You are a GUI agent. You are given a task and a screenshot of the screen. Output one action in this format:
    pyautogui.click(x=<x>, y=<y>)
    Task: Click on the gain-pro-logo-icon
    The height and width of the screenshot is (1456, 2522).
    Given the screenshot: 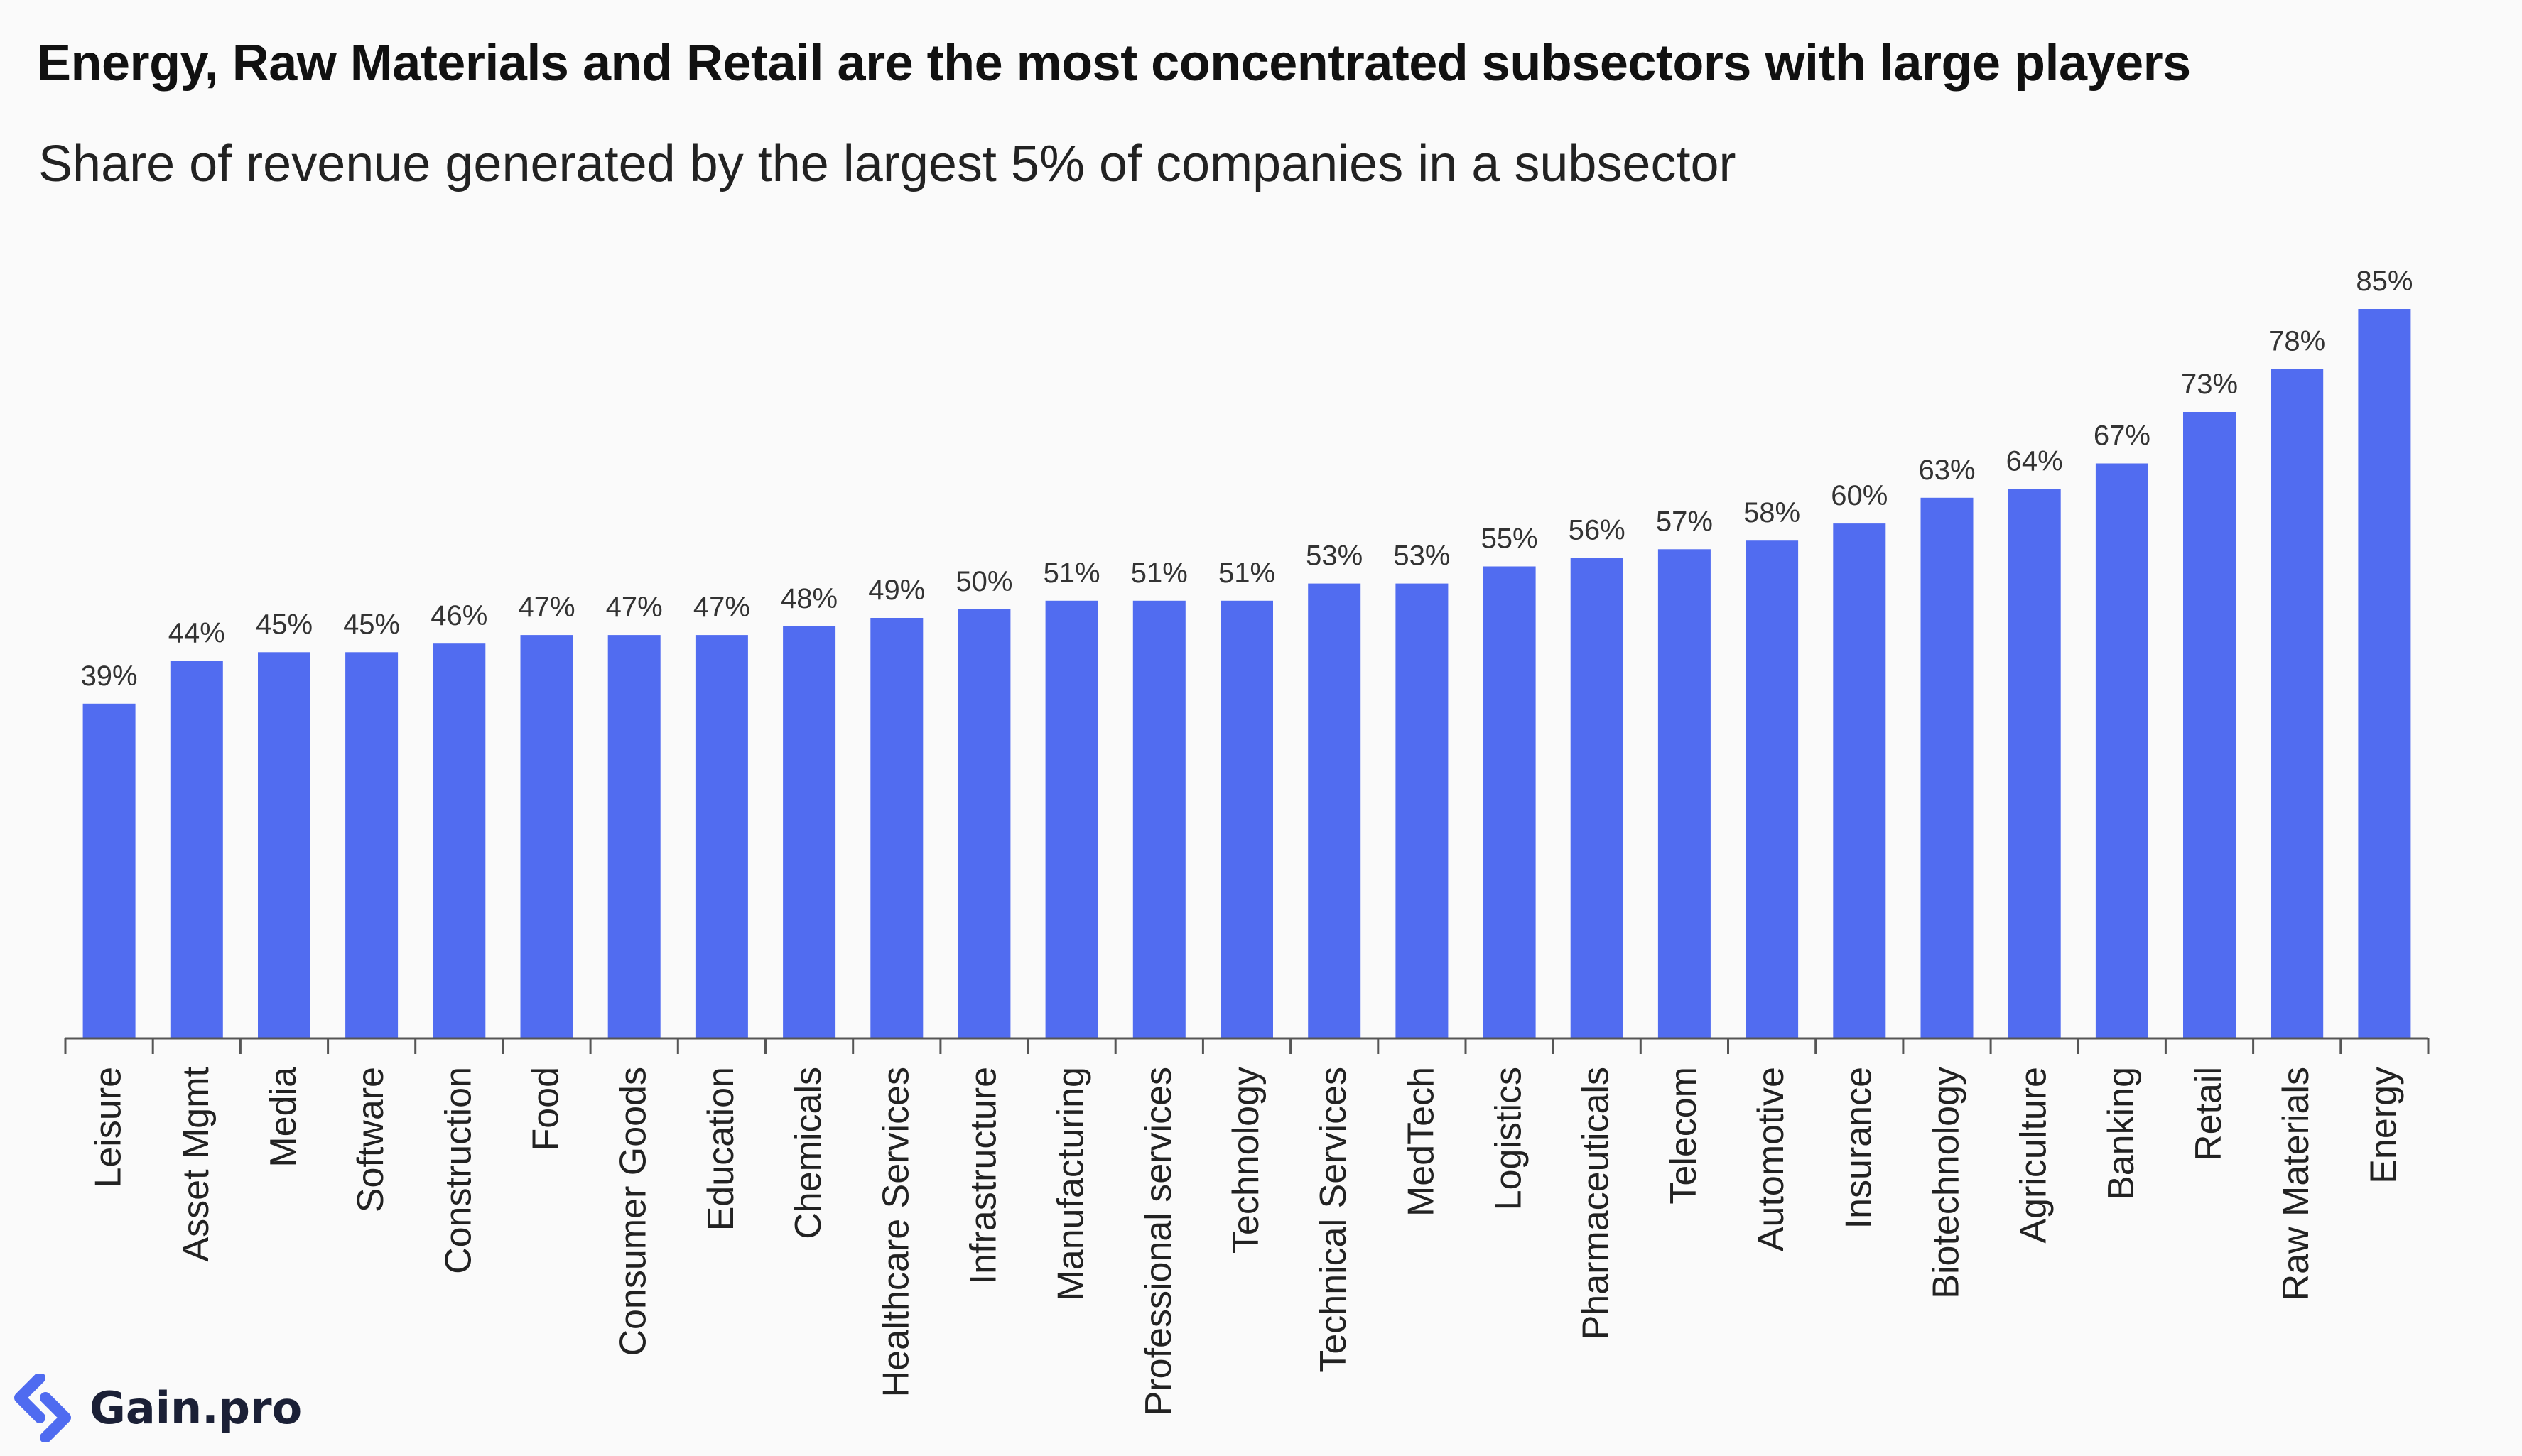 What is the action you would take?
    pyautogui.click(x=43, y=1408)
    